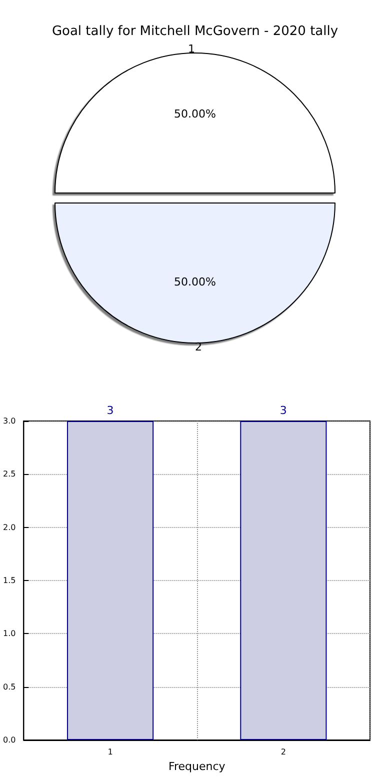 The height and width of the screenshot is (780, 390). What do you see at coordinates (195, 31) in the screenshot?
I see `chart-title: Goal tally for Mitchell McGovern - 2020 tally` at bounding box center [195, 31].